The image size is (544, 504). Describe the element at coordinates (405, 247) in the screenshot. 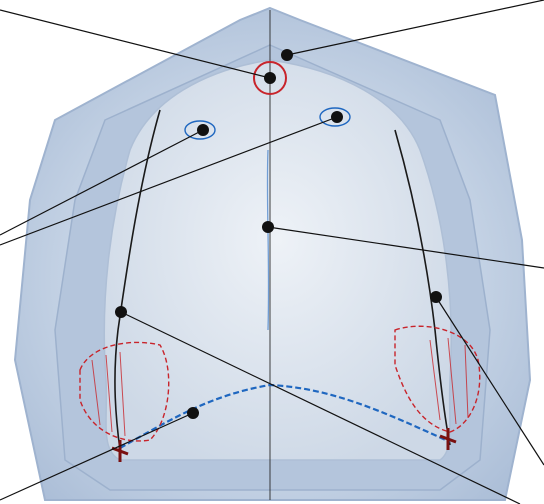

I see `leader-raphe` at that location.